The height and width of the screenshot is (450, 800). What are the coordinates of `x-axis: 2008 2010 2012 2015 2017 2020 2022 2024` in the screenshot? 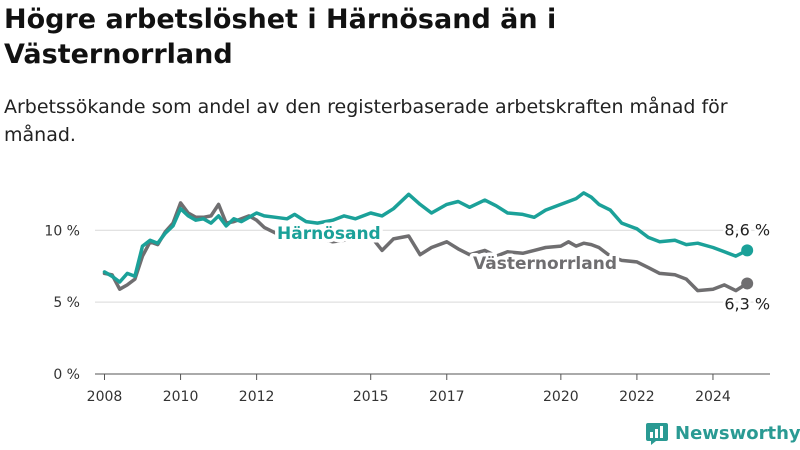 It's located at (409, 389).